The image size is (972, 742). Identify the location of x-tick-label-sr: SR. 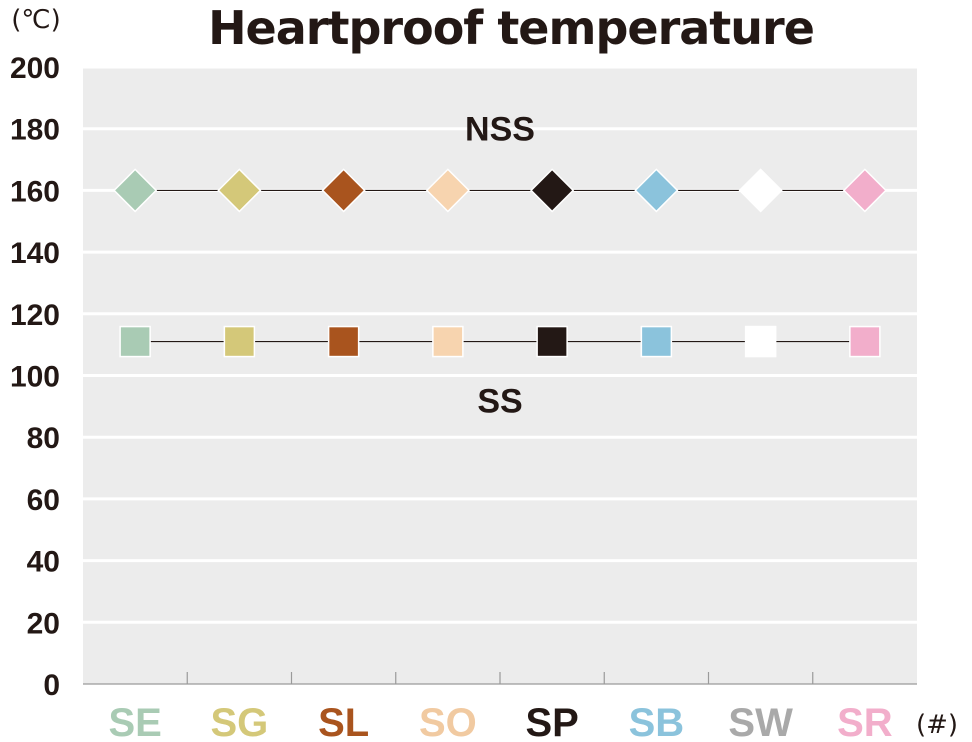
(865, 721).